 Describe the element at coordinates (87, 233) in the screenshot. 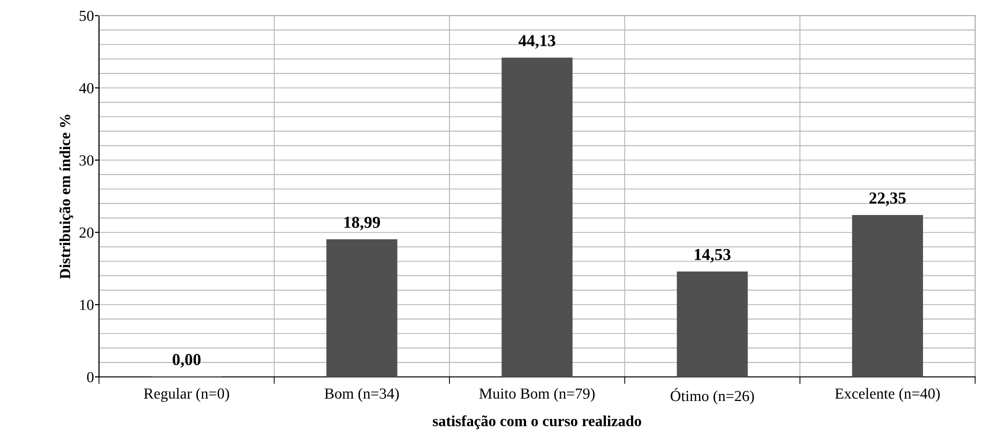

I see `y-tick-label: 20` at that location.